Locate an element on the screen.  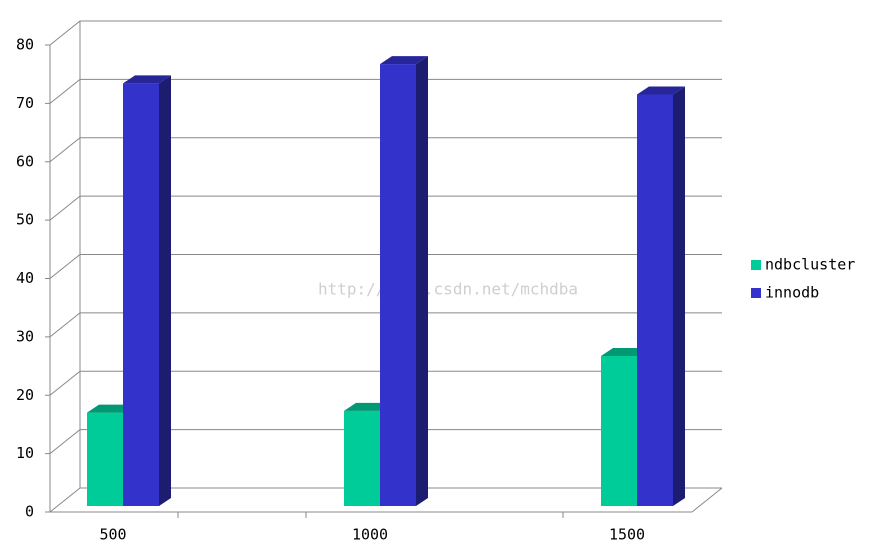
legend-label: ndbcluster is located at coordinates (810, 265).